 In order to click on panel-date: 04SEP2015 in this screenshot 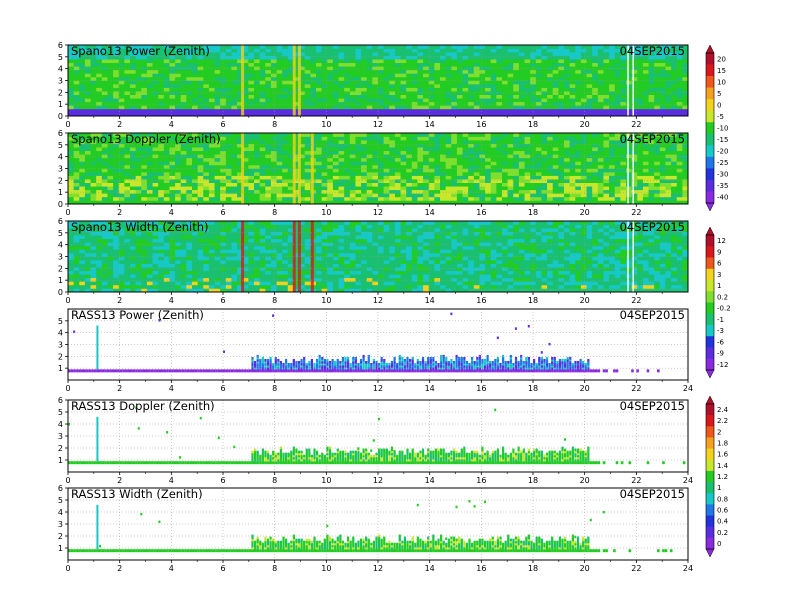, I will do `click(652, 139)`.